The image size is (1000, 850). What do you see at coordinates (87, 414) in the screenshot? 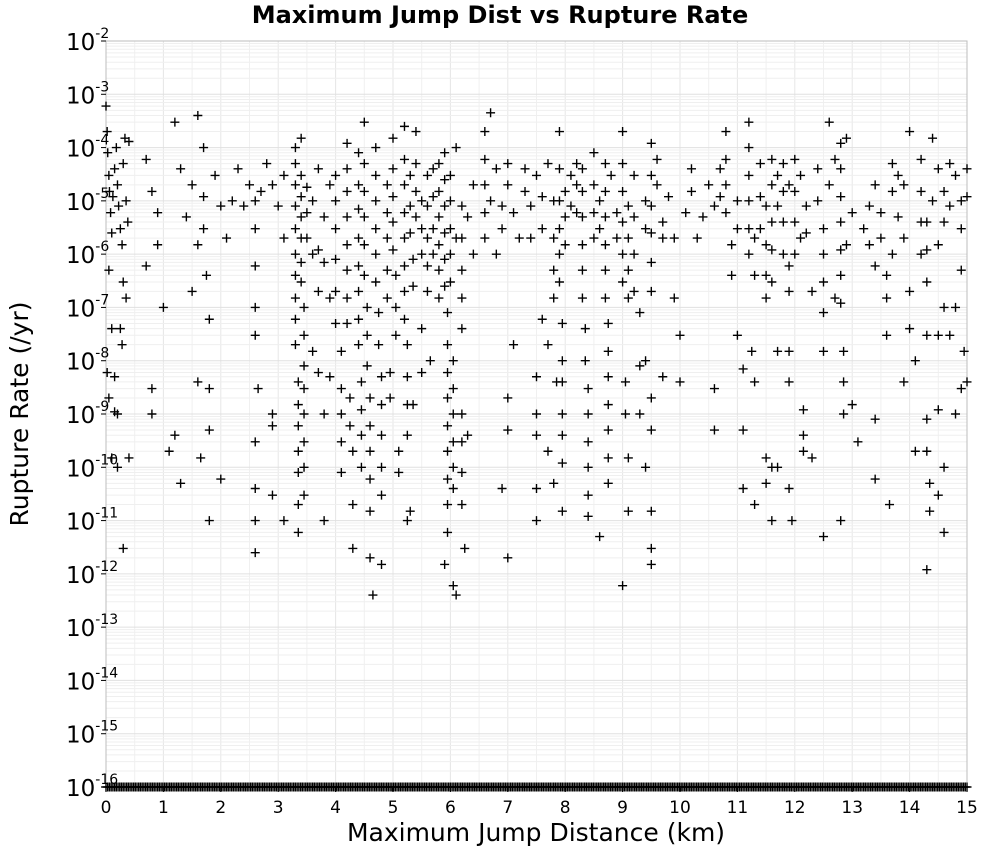
I see `y-tick-label: 10⁻⁹` at bounding box center [87, 414].